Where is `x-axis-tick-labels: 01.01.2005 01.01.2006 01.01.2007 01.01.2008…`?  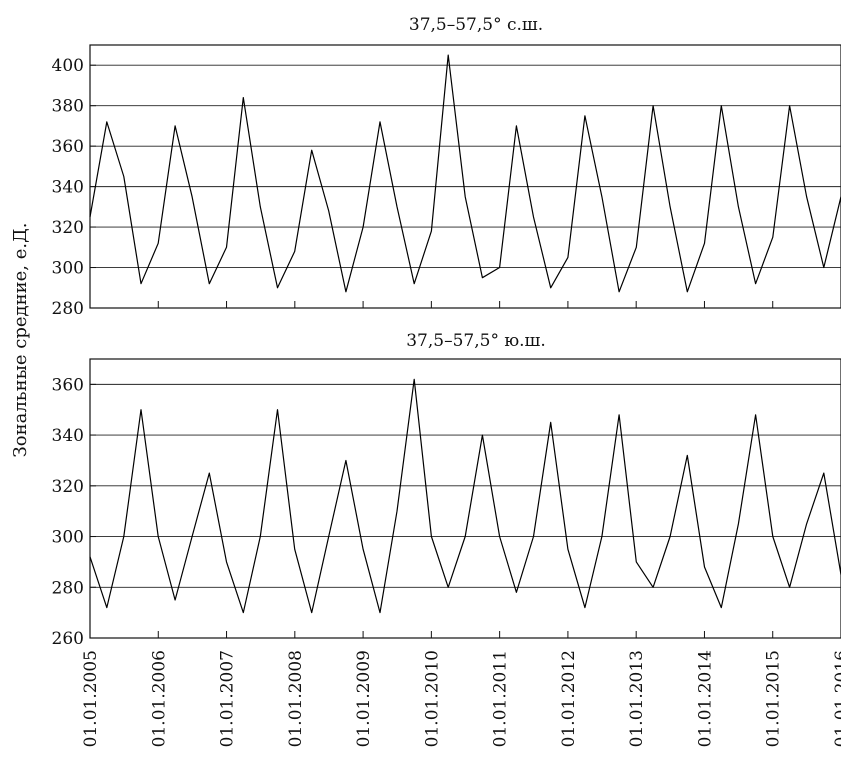
x-axis-tick-labels: 01.01.2005 01.01.2006 01.01.2007 01.01.2008… is located at coordinates (461, 698).